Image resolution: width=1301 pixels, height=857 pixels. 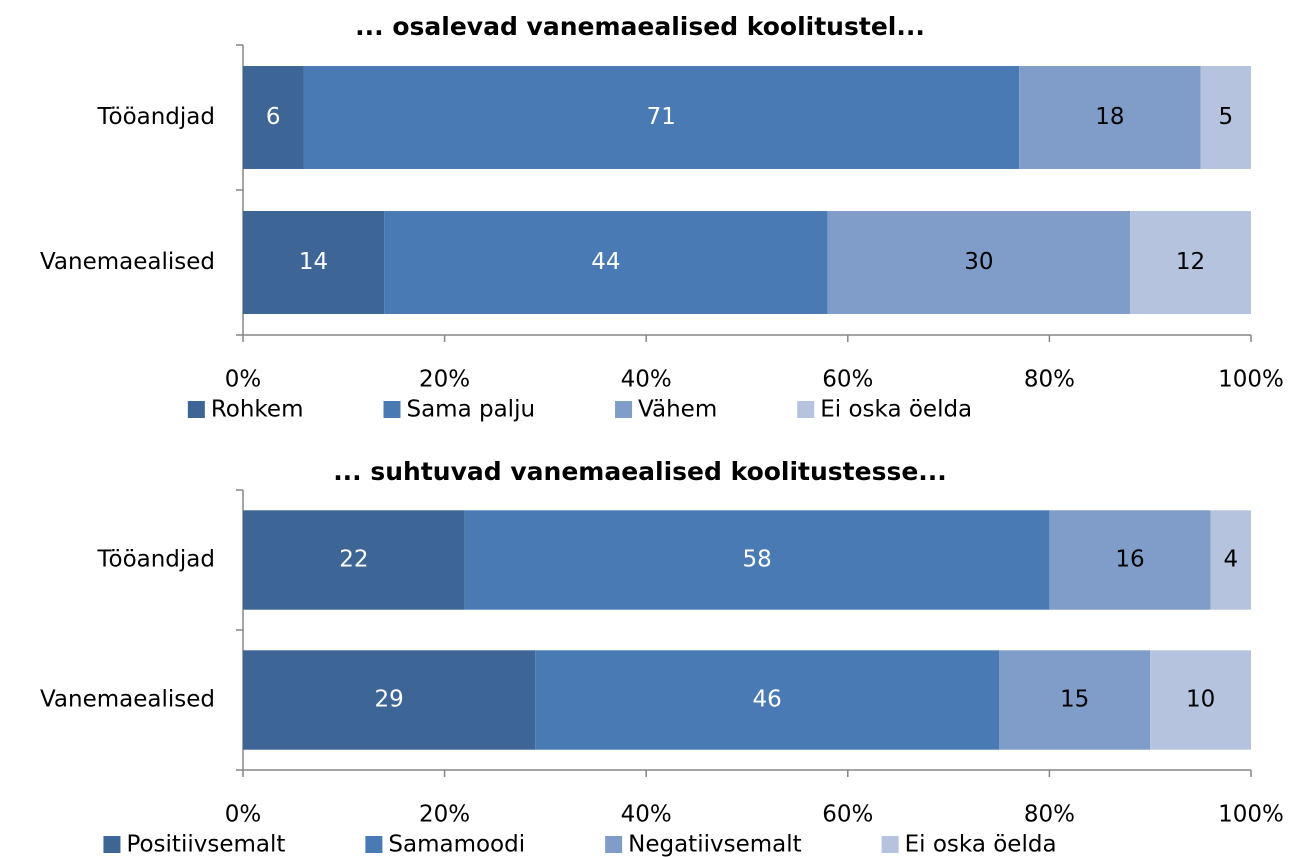 I want to click on data-label: 22, so click(x=353, y=560).